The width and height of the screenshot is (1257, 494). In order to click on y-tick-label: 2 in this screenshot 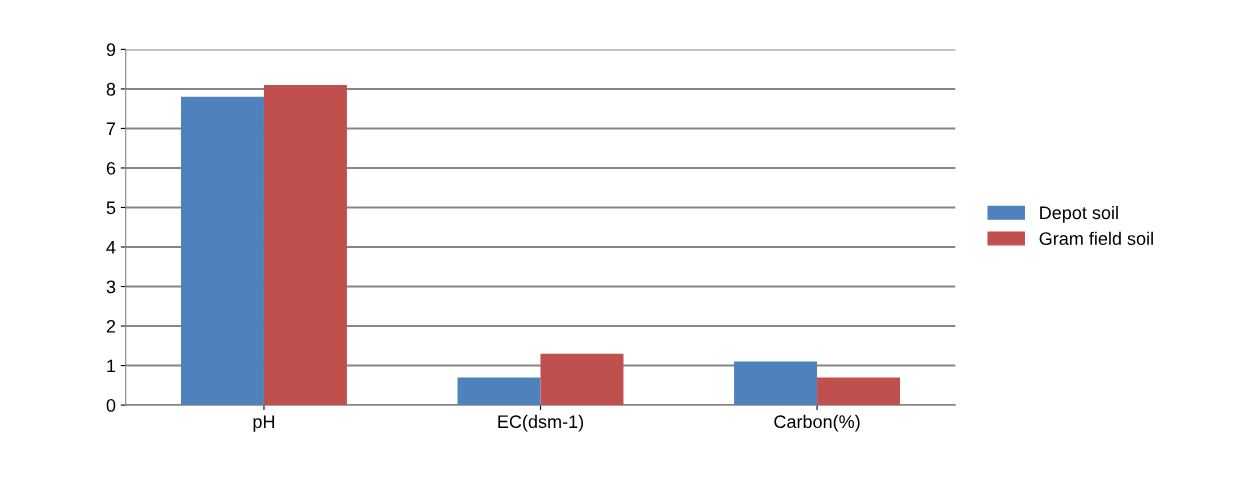, I will do `click(111, 326)`.